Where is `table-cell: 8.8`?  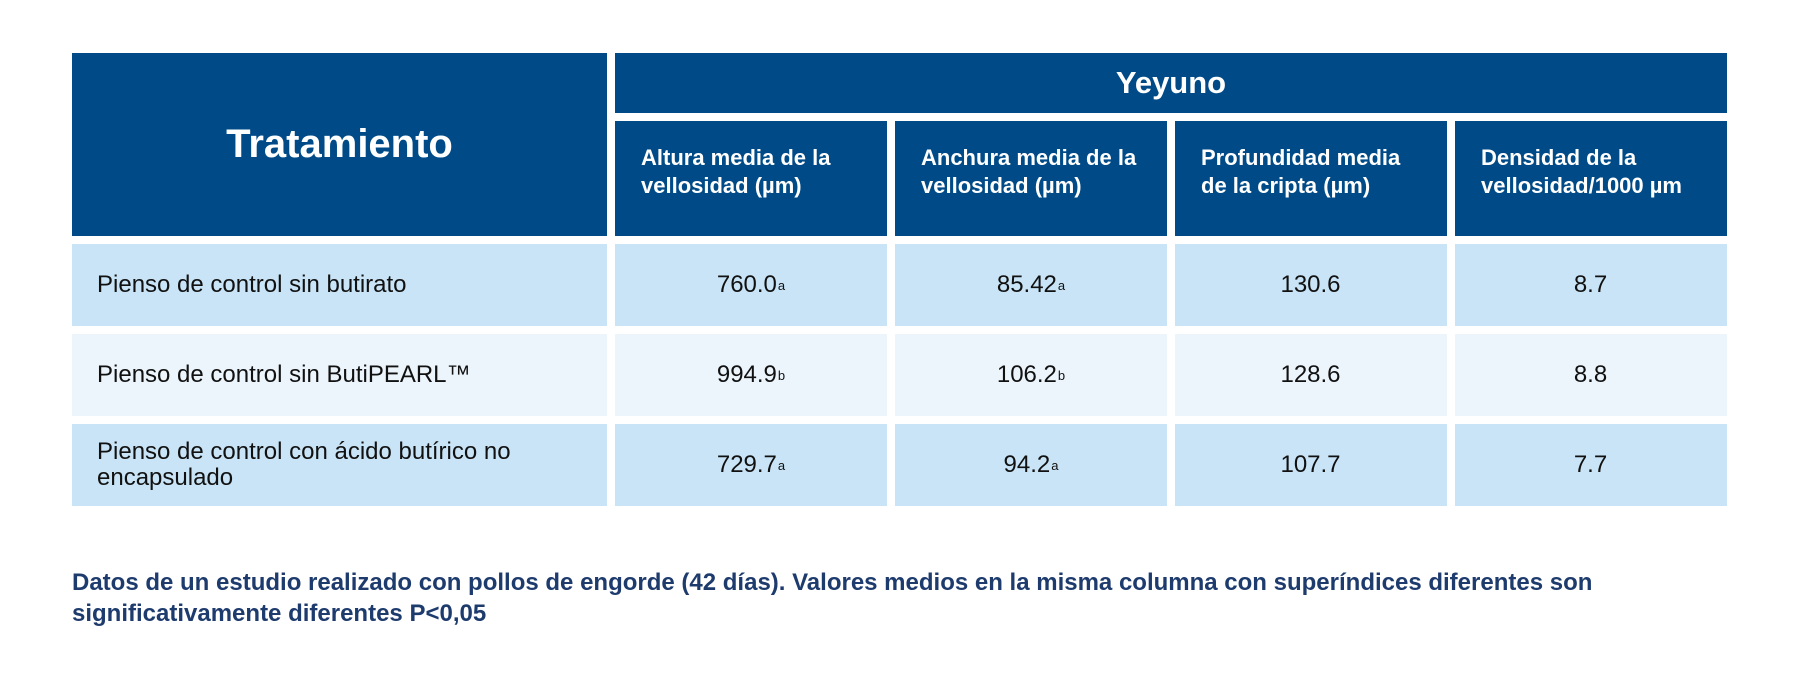 table-cell: 8.8 is located at coordinates (1591, 375).